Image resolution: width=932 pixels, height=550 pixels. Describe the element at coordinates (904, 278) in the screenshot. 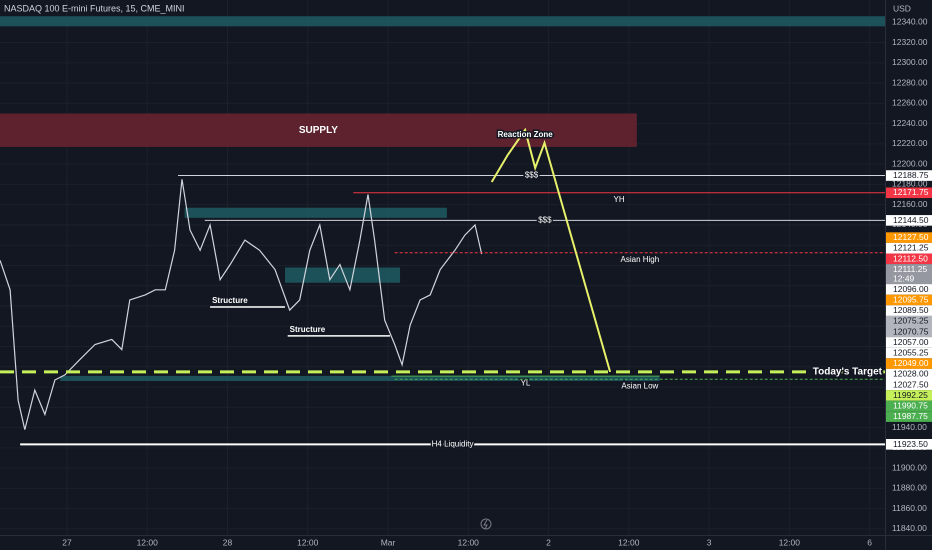

I see `countdown: 12:49` at that location.